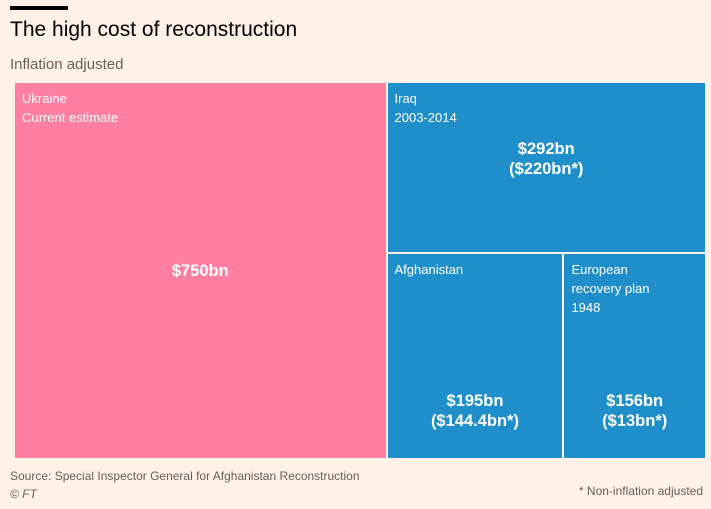 The height and width of the screenshot is (509, 711). I want to click on tile-value: $750bn, so click(200, 271).